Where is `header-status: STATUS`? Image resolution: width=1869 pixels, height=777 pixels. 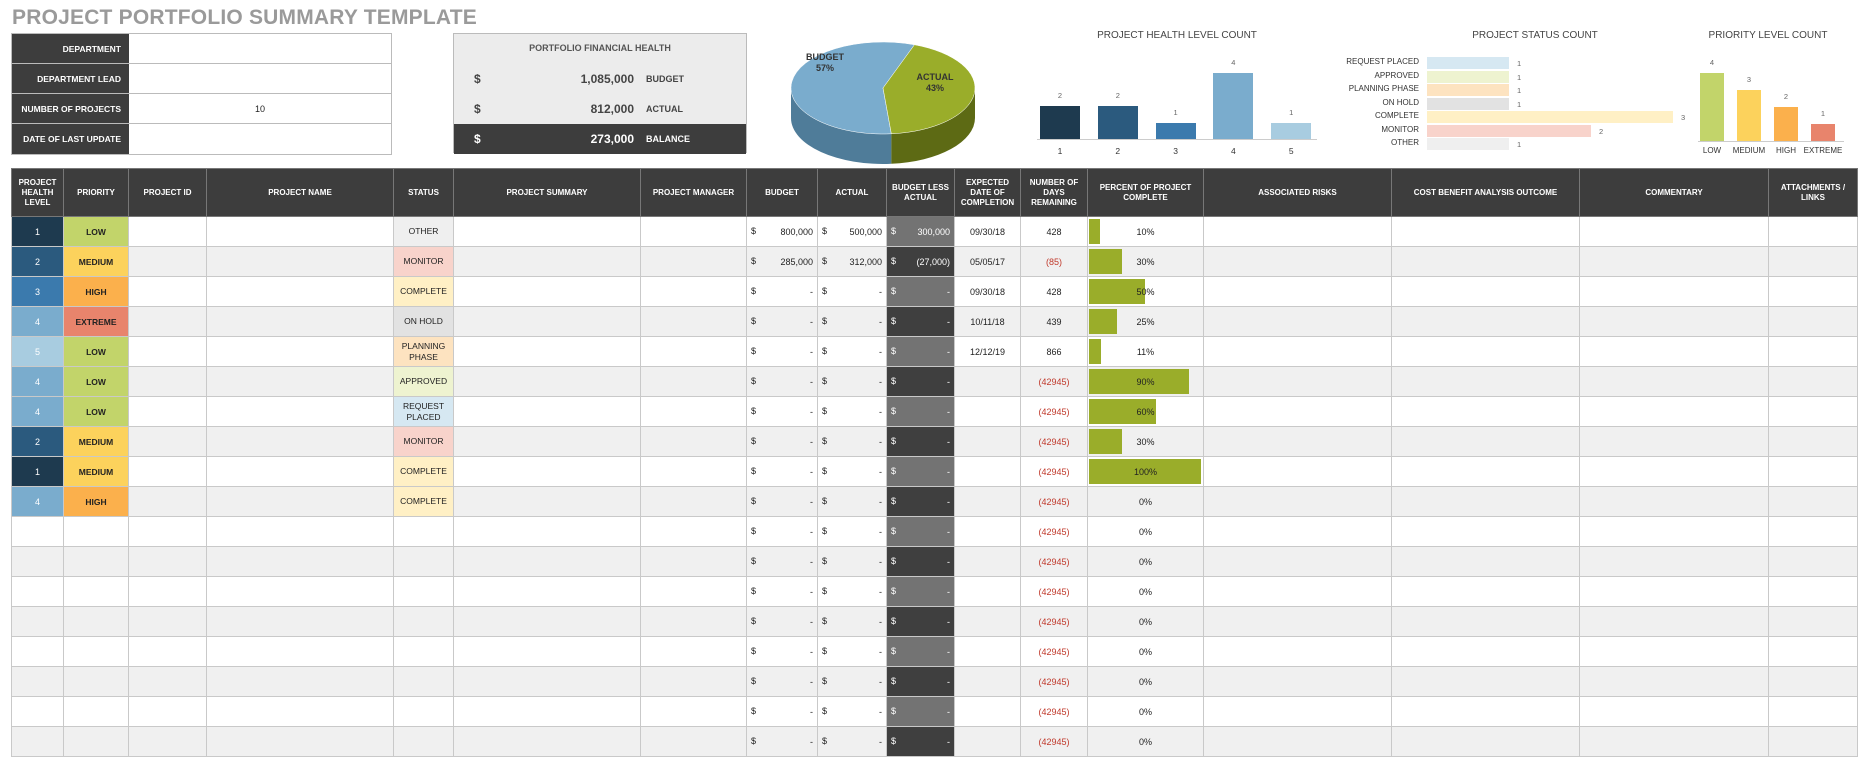 header-status: STATUS is located at coordinates (423, 192).